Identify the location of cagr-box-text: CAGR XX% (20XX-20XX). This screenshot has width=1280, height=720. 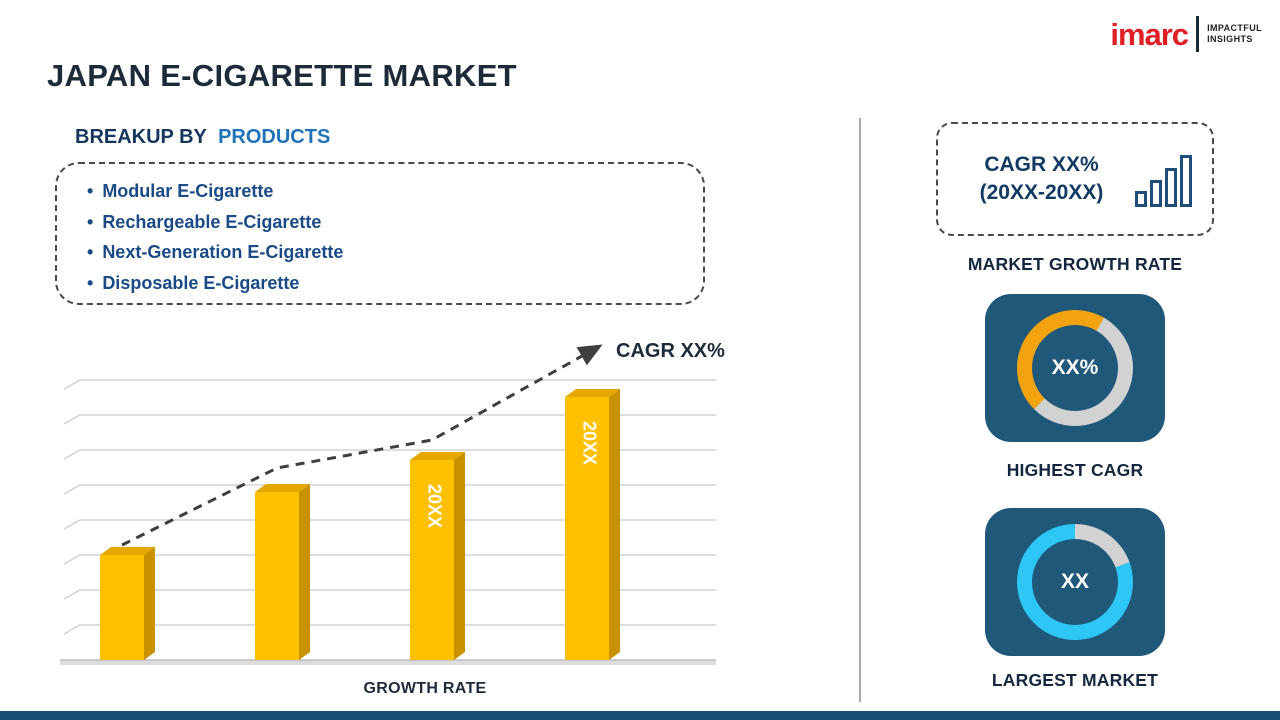
(1041, 179).